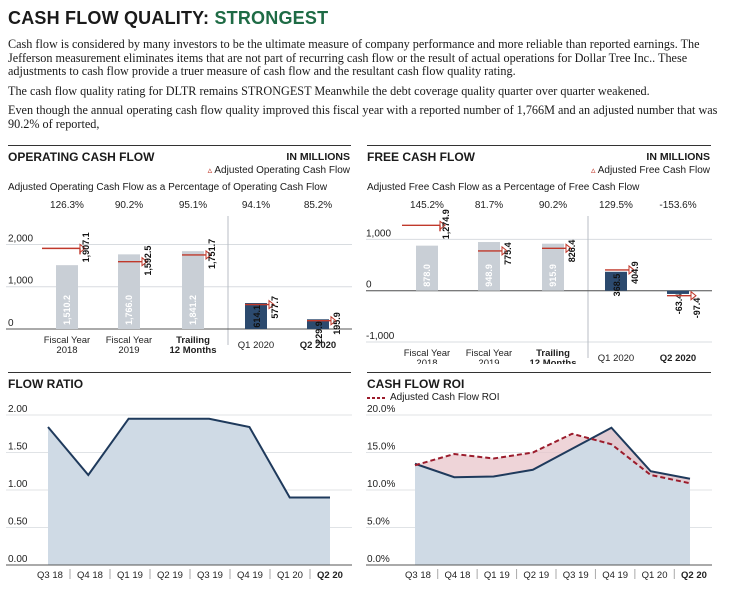  I want to click on y-tick-label: 20.0%, so click(381, 409).